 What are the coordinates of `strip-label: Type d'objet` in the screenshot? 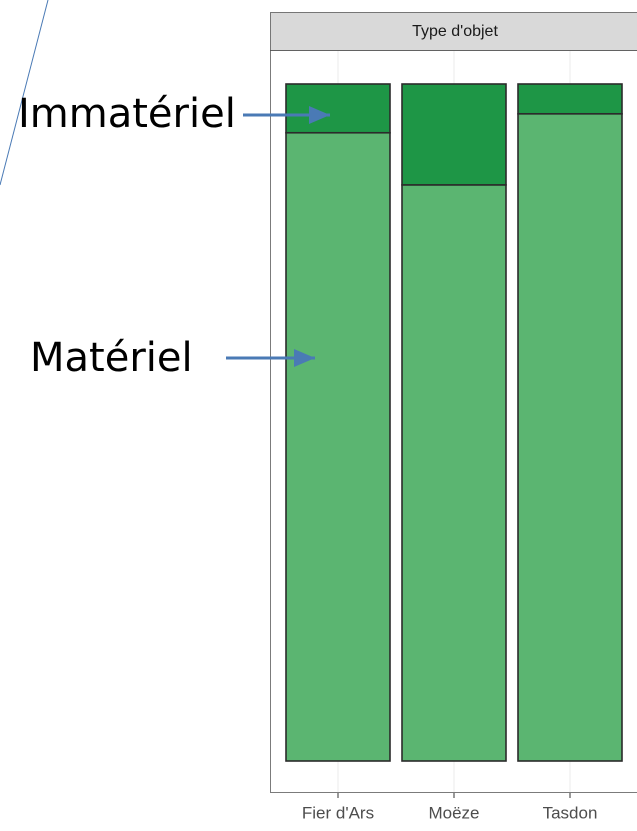 It's located at (455, 31).